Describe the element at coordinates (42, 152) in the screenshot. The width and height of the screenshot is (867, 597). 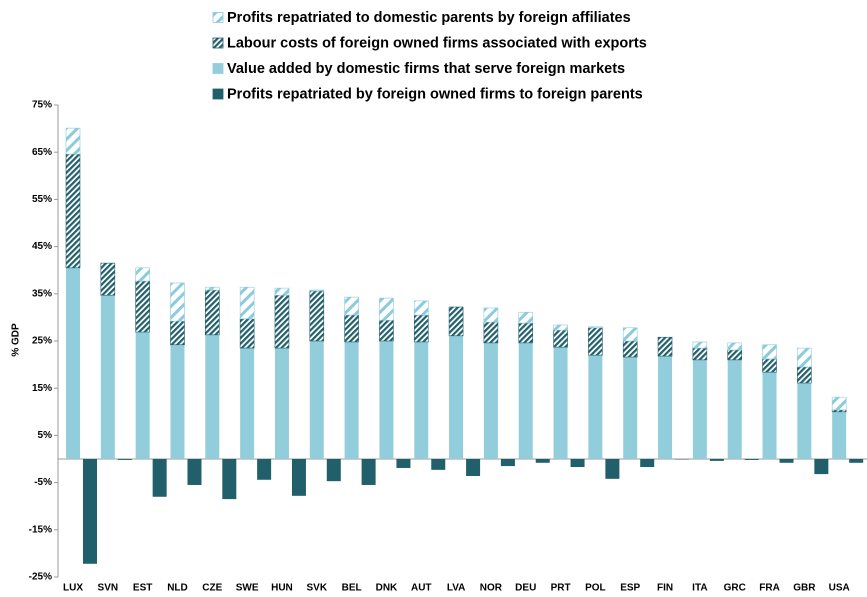
I see `y-tick-label: 65%` at that location.